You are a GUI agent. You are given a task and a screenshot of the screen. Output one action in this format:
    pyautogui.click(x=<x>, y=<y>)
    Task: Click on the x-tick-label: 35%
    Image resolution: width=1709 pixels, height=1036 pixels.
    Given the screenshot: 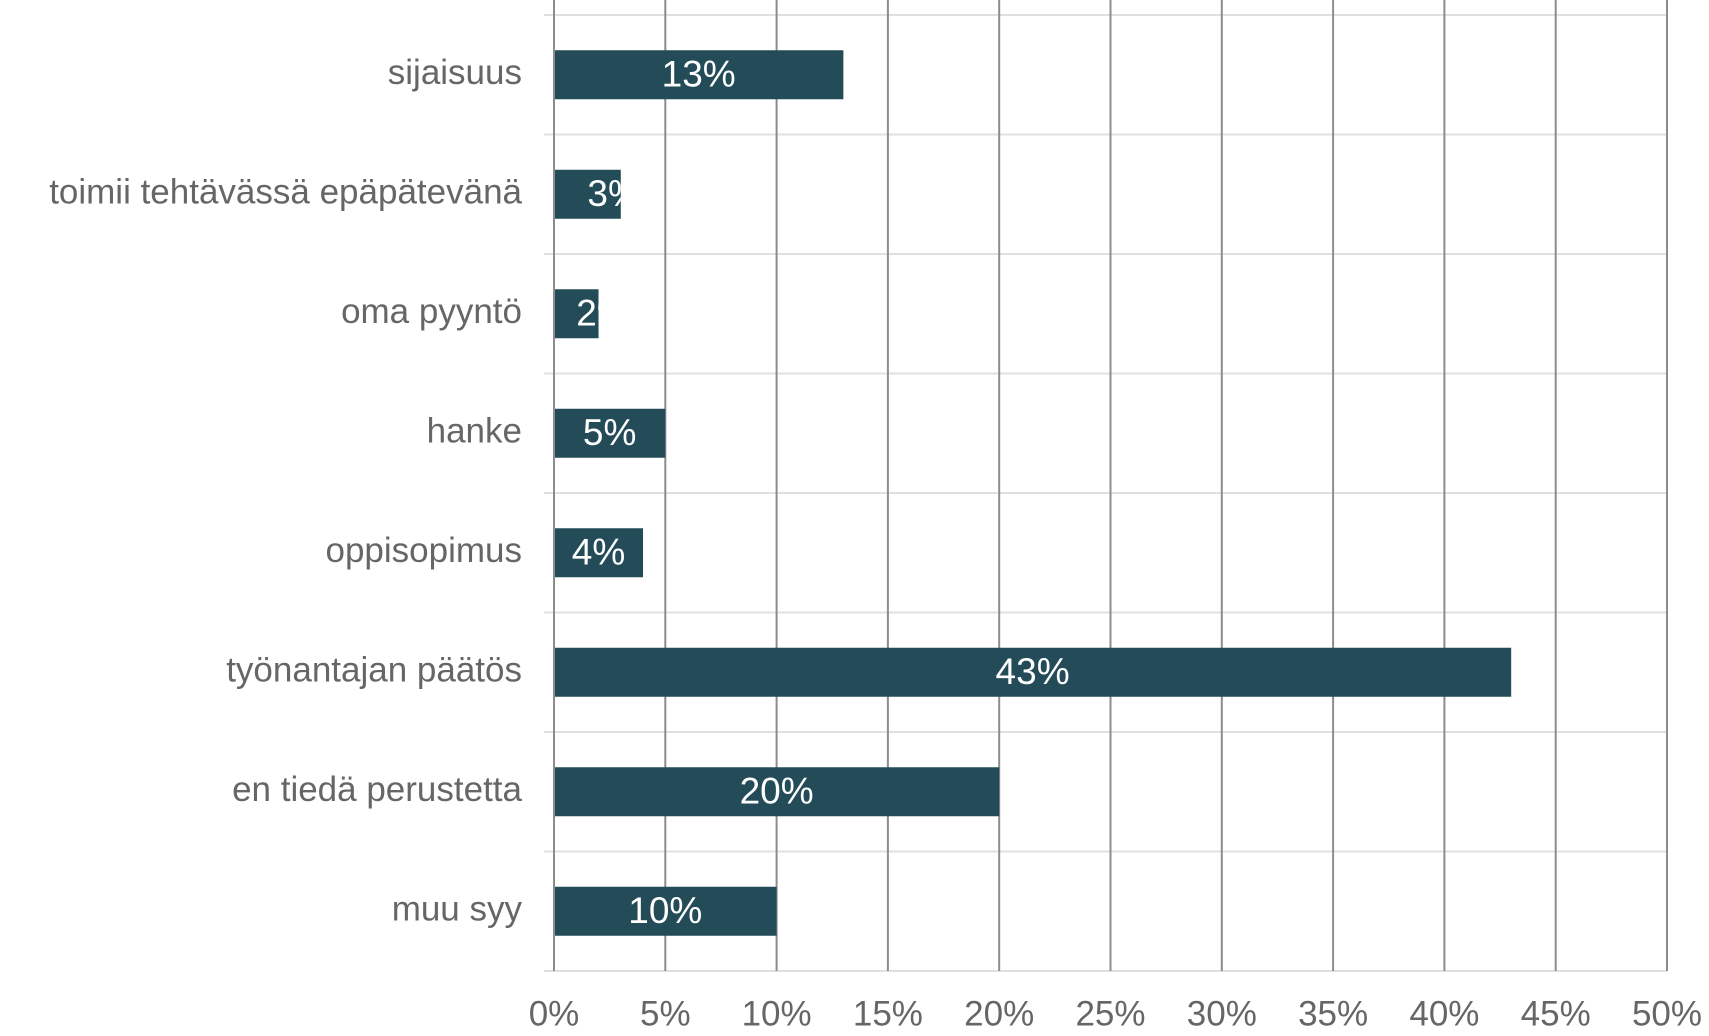 What is the action you would take?
    pyautogui.click(x=1333, y=1013)
    